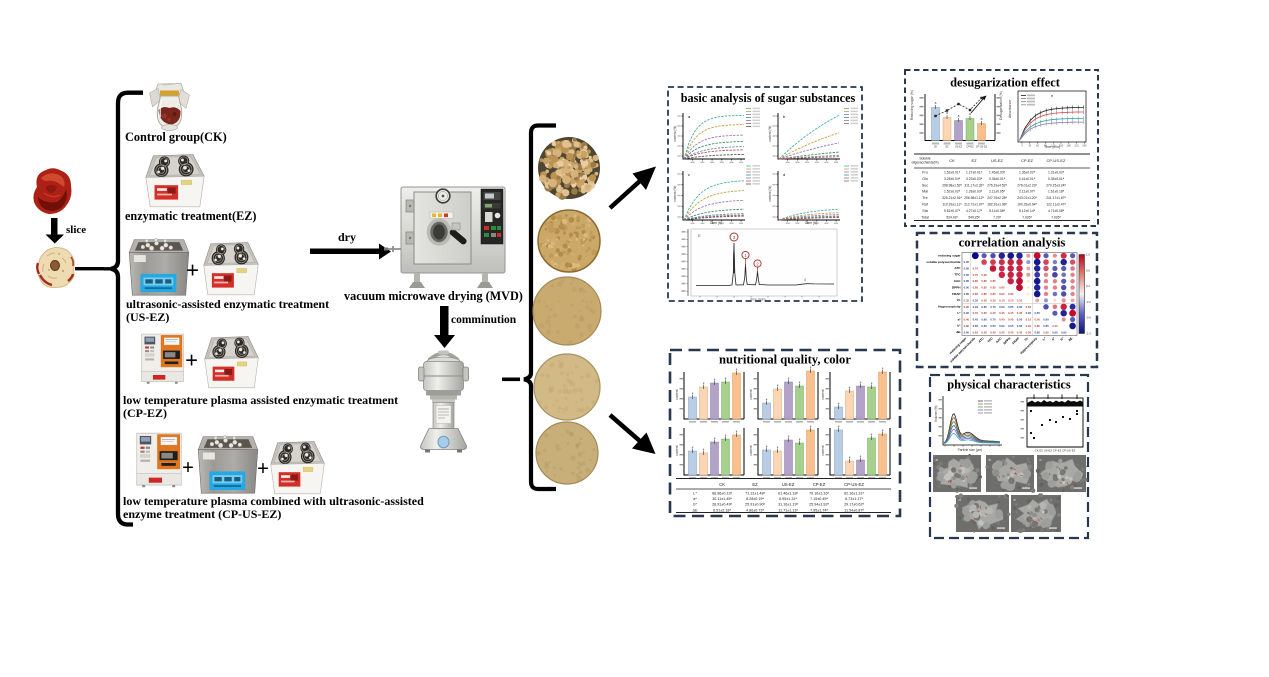 The width and height of the screenshot is (1269, 677). Describe the element at coordinates (952, 217) in the screenshot. I see `svg-text: 524.42a` at that location.